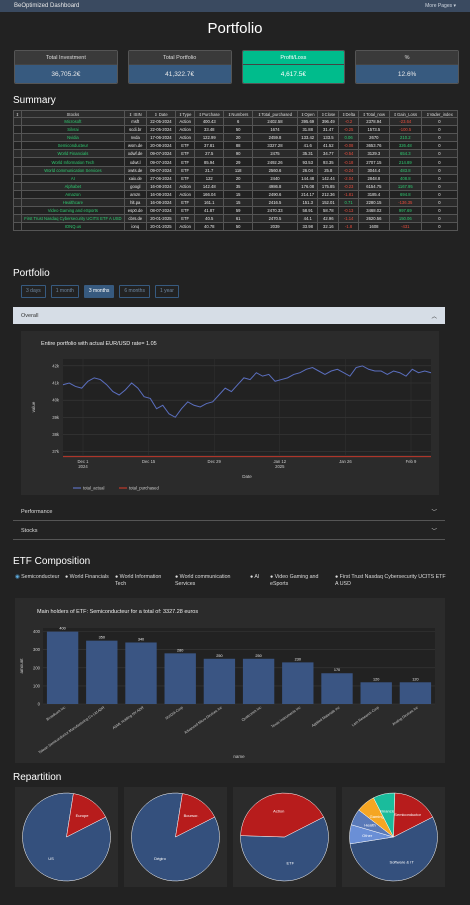 The width and height of the screenshot is (470, 905). What do you see at coordinates (72, 114) in the screenshot?
I see `column-header: Stocks` at bounding box center [72, 114].